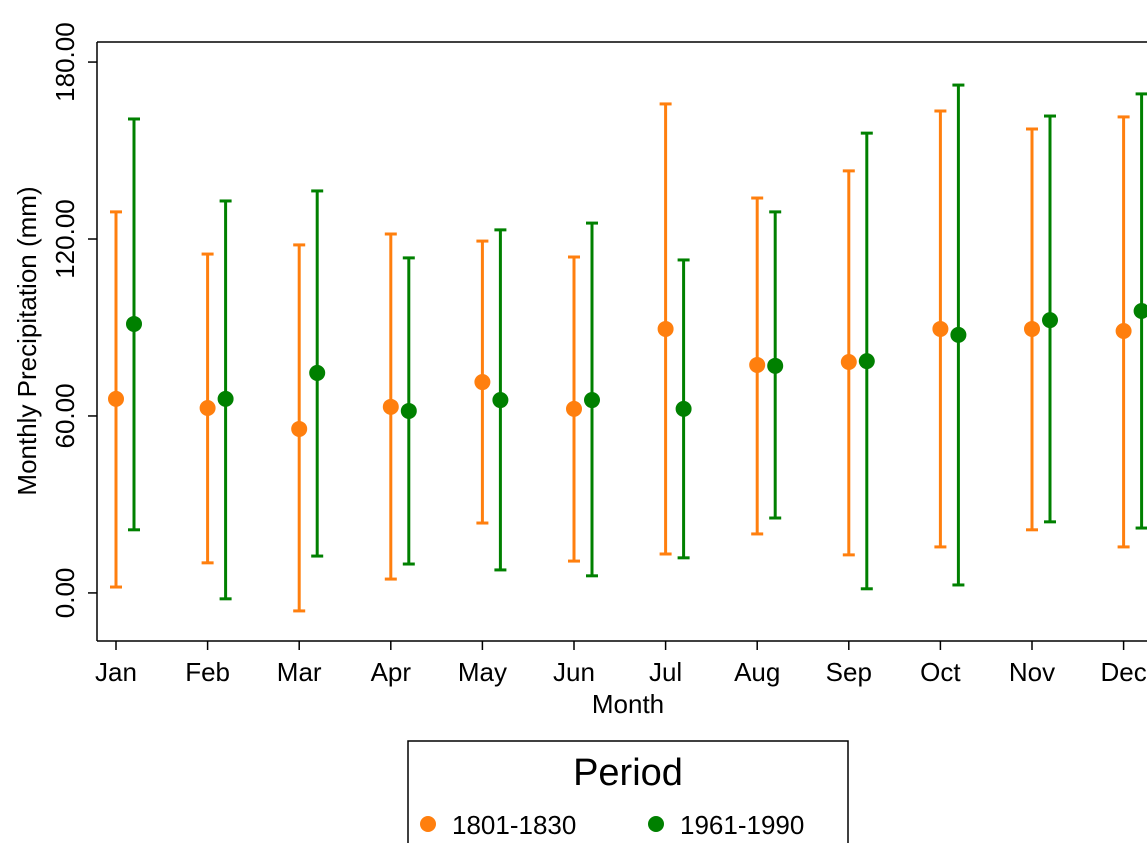 The width and height of the screenshot is (1147, 843). What do you see at coordinates (514, 825) in the screenshot?
I see `legend-label: 1801-1830` at bounding box center [514, 825].